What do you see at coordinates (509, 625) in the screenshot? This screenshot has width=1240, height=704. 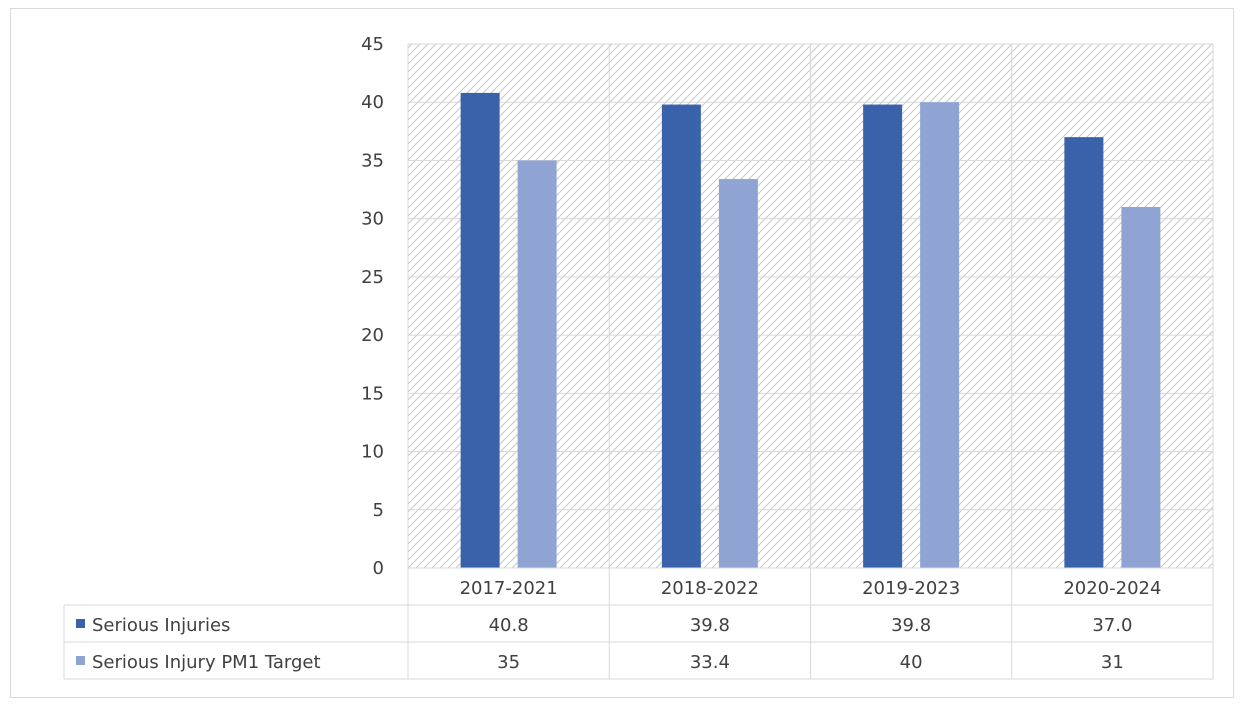 I see `data-label: 40.8` at bounding box center [509, 625].